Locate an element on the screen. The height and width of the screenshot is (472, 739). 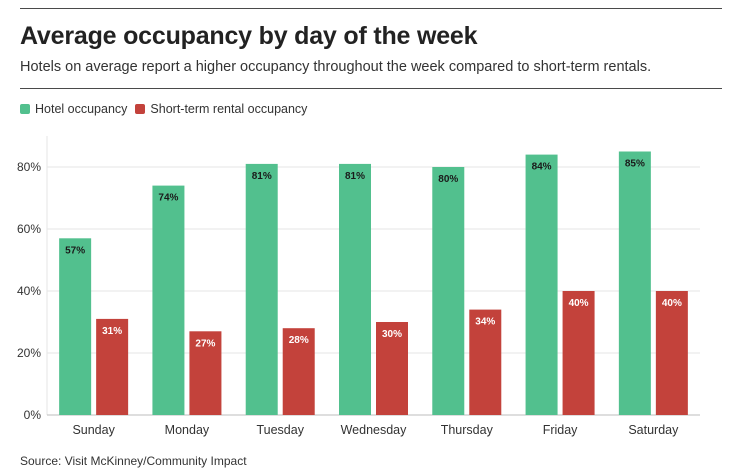
x-tick-label: Thursday is located at coordinates (467, 430).